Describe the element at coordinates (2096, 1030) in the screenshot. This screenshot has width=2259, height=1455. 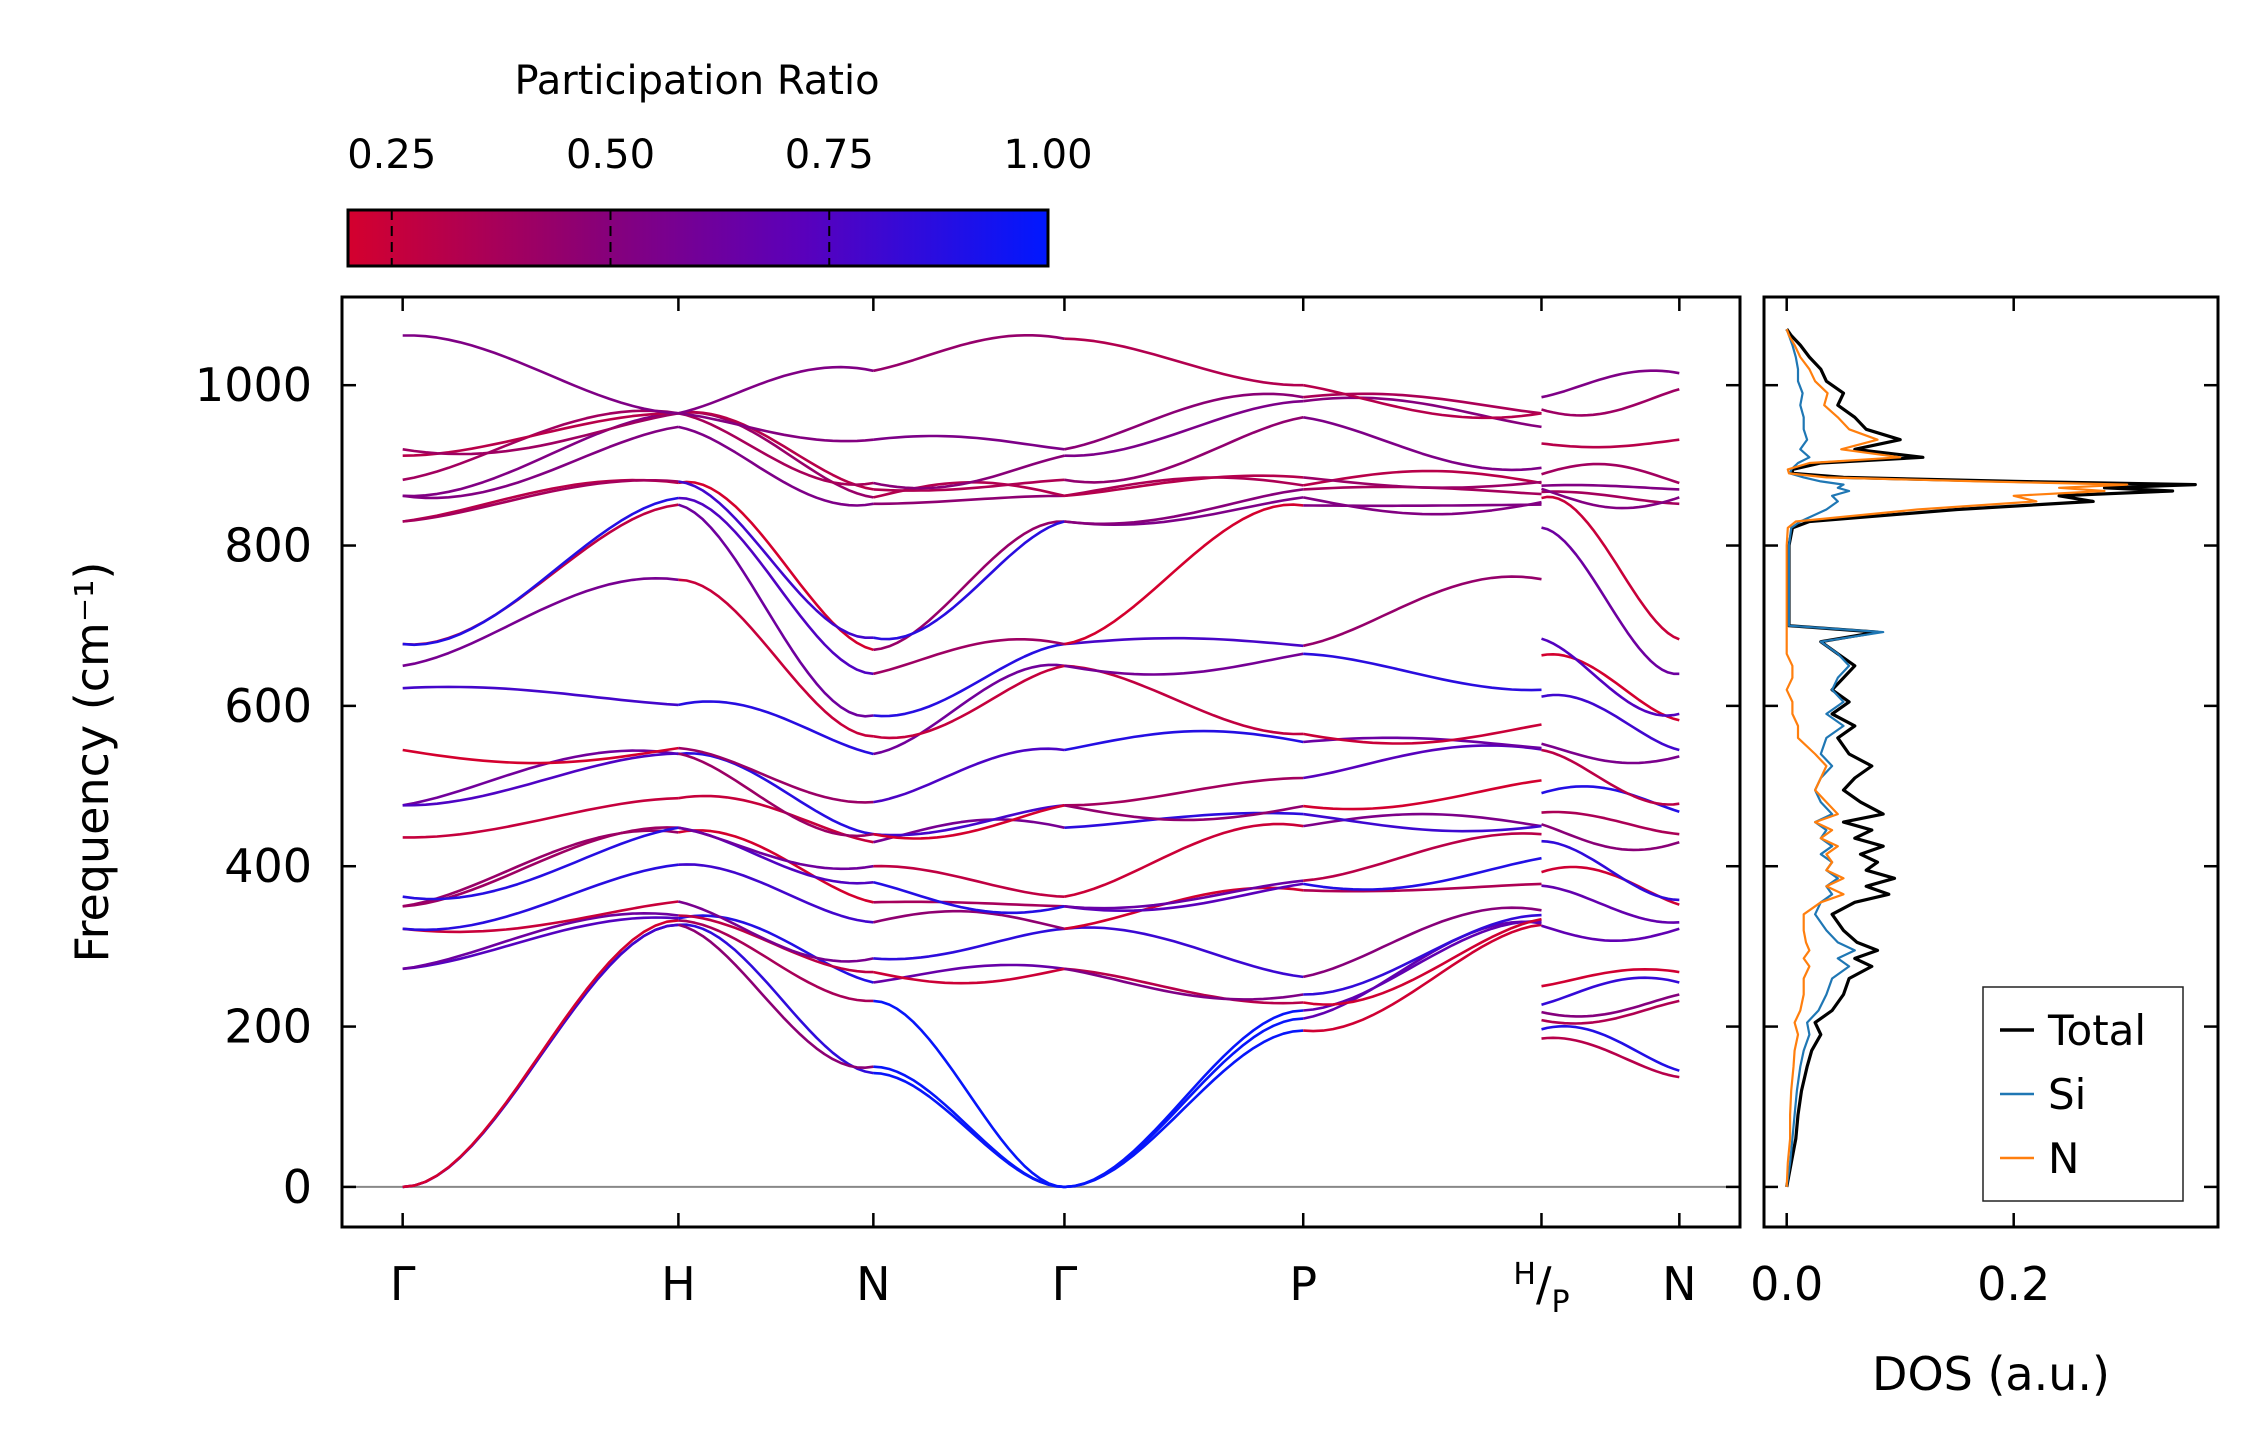
I see `legend-label-total: Total` at that location.